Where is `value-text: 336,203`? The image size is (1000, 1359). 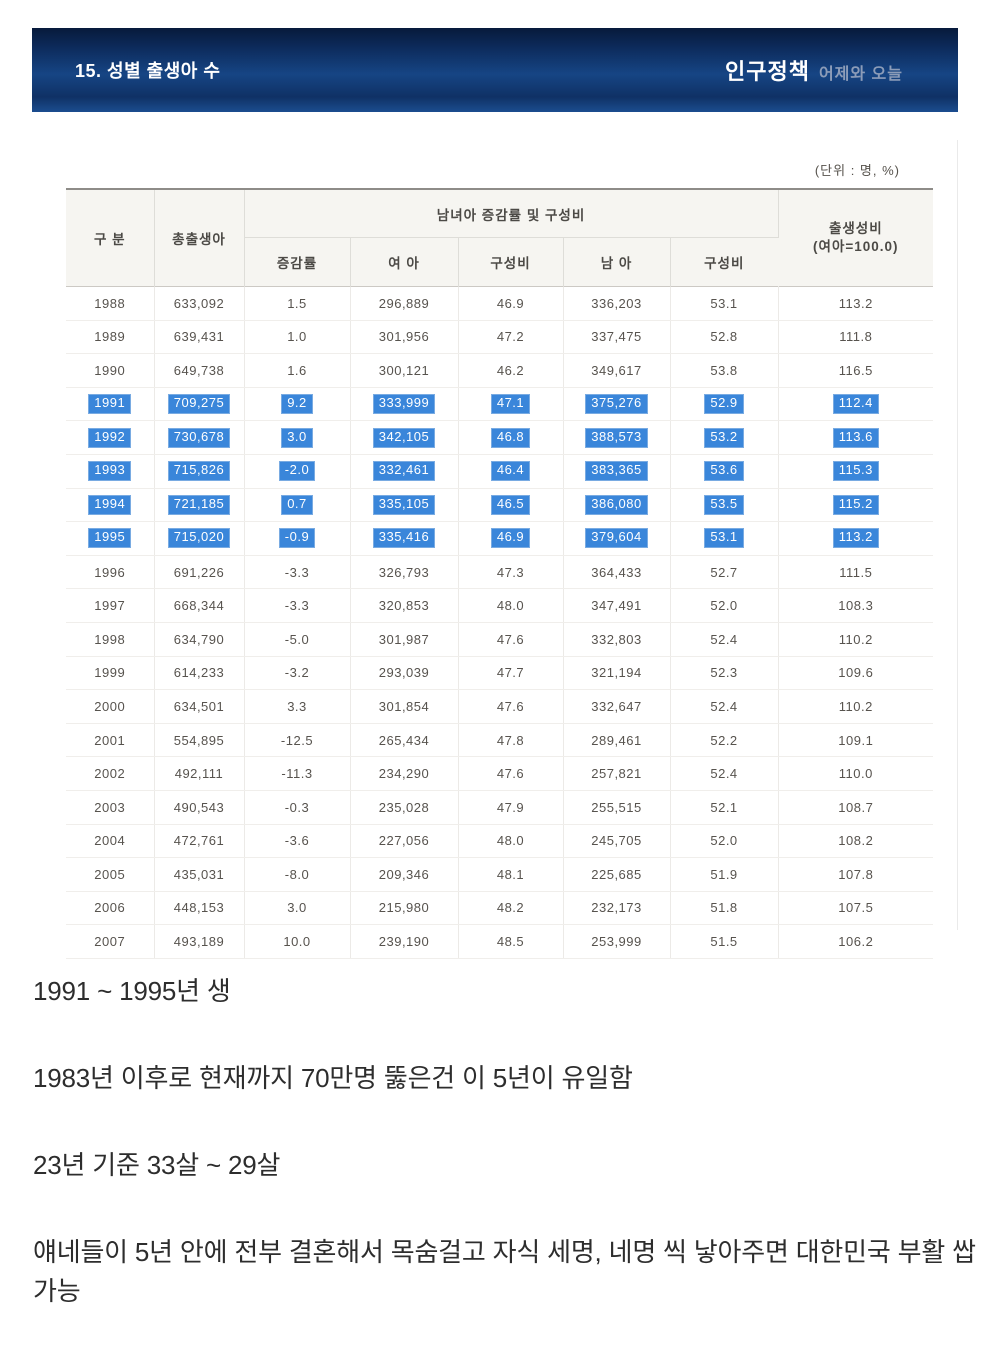 value-text: 336,203 is located at coordinates (616, 303).